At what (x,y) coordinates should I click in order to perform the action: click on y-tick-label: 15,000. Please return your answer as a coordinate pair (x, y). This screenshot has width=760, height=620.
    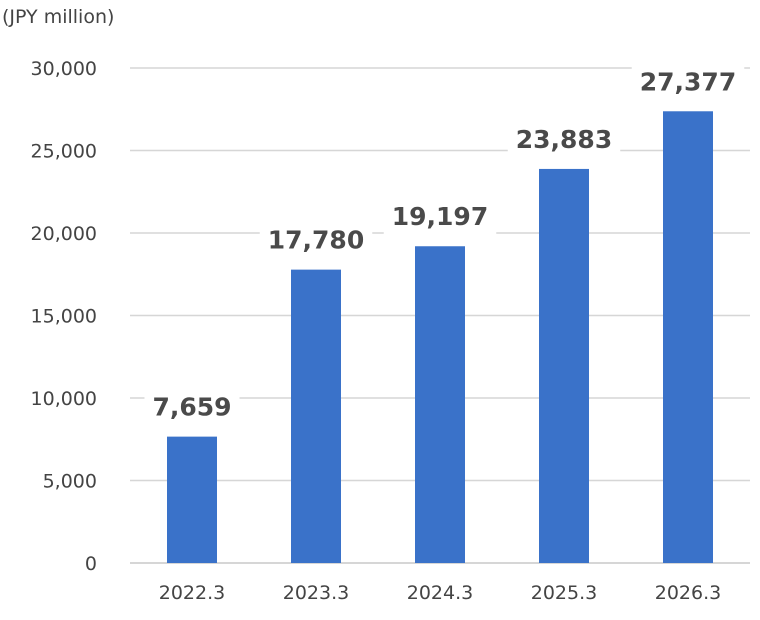
    Looking at the image, I should click on (64, 317).